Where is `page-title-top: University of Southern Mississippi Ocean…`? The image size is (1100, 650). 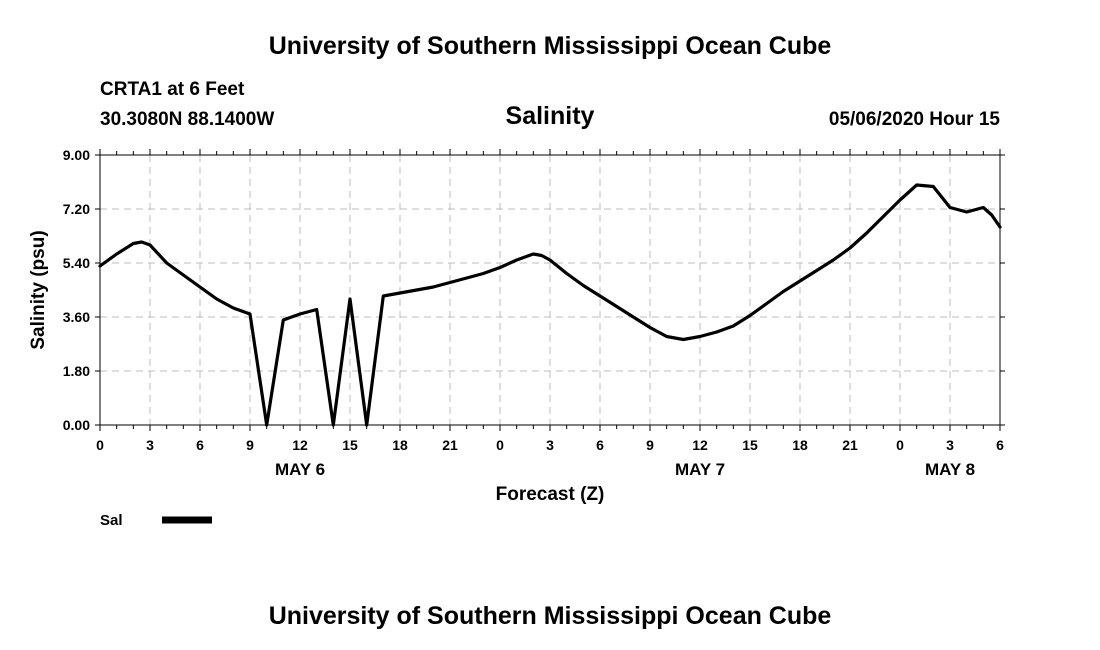
page-title-top: University of Southern Mississippi Ocean… is located at coordinates (550, 46).